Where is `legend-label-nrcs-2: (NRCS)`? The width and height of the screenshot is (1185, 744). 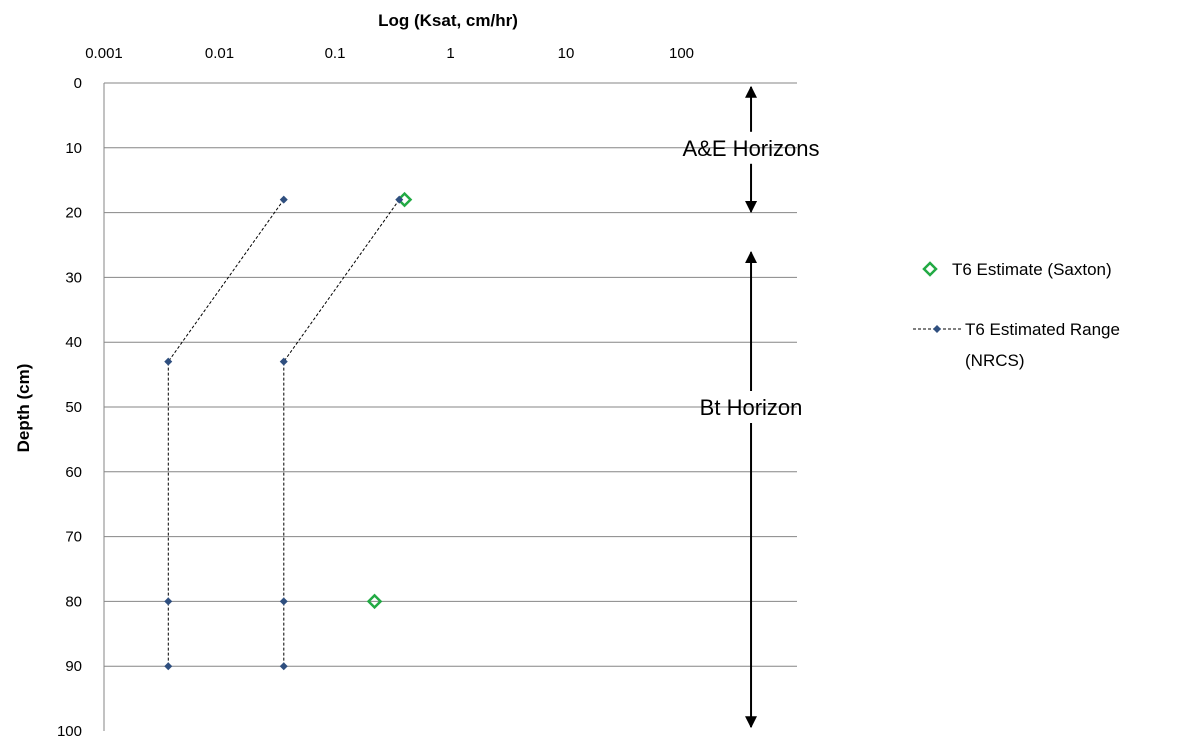 legend-label-nrcs-2: (NRCS) is located at coordinates (995, 360).